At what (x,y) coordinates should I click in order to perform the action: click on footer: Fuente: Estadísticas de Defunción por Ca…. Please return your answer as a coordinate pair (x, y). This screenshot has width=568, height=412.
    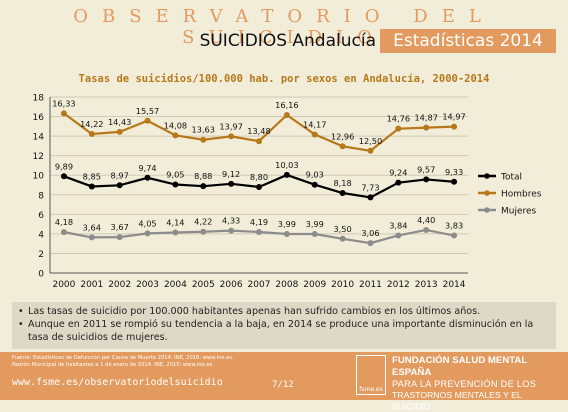
    Looking at the image, I should click on (284, 381).